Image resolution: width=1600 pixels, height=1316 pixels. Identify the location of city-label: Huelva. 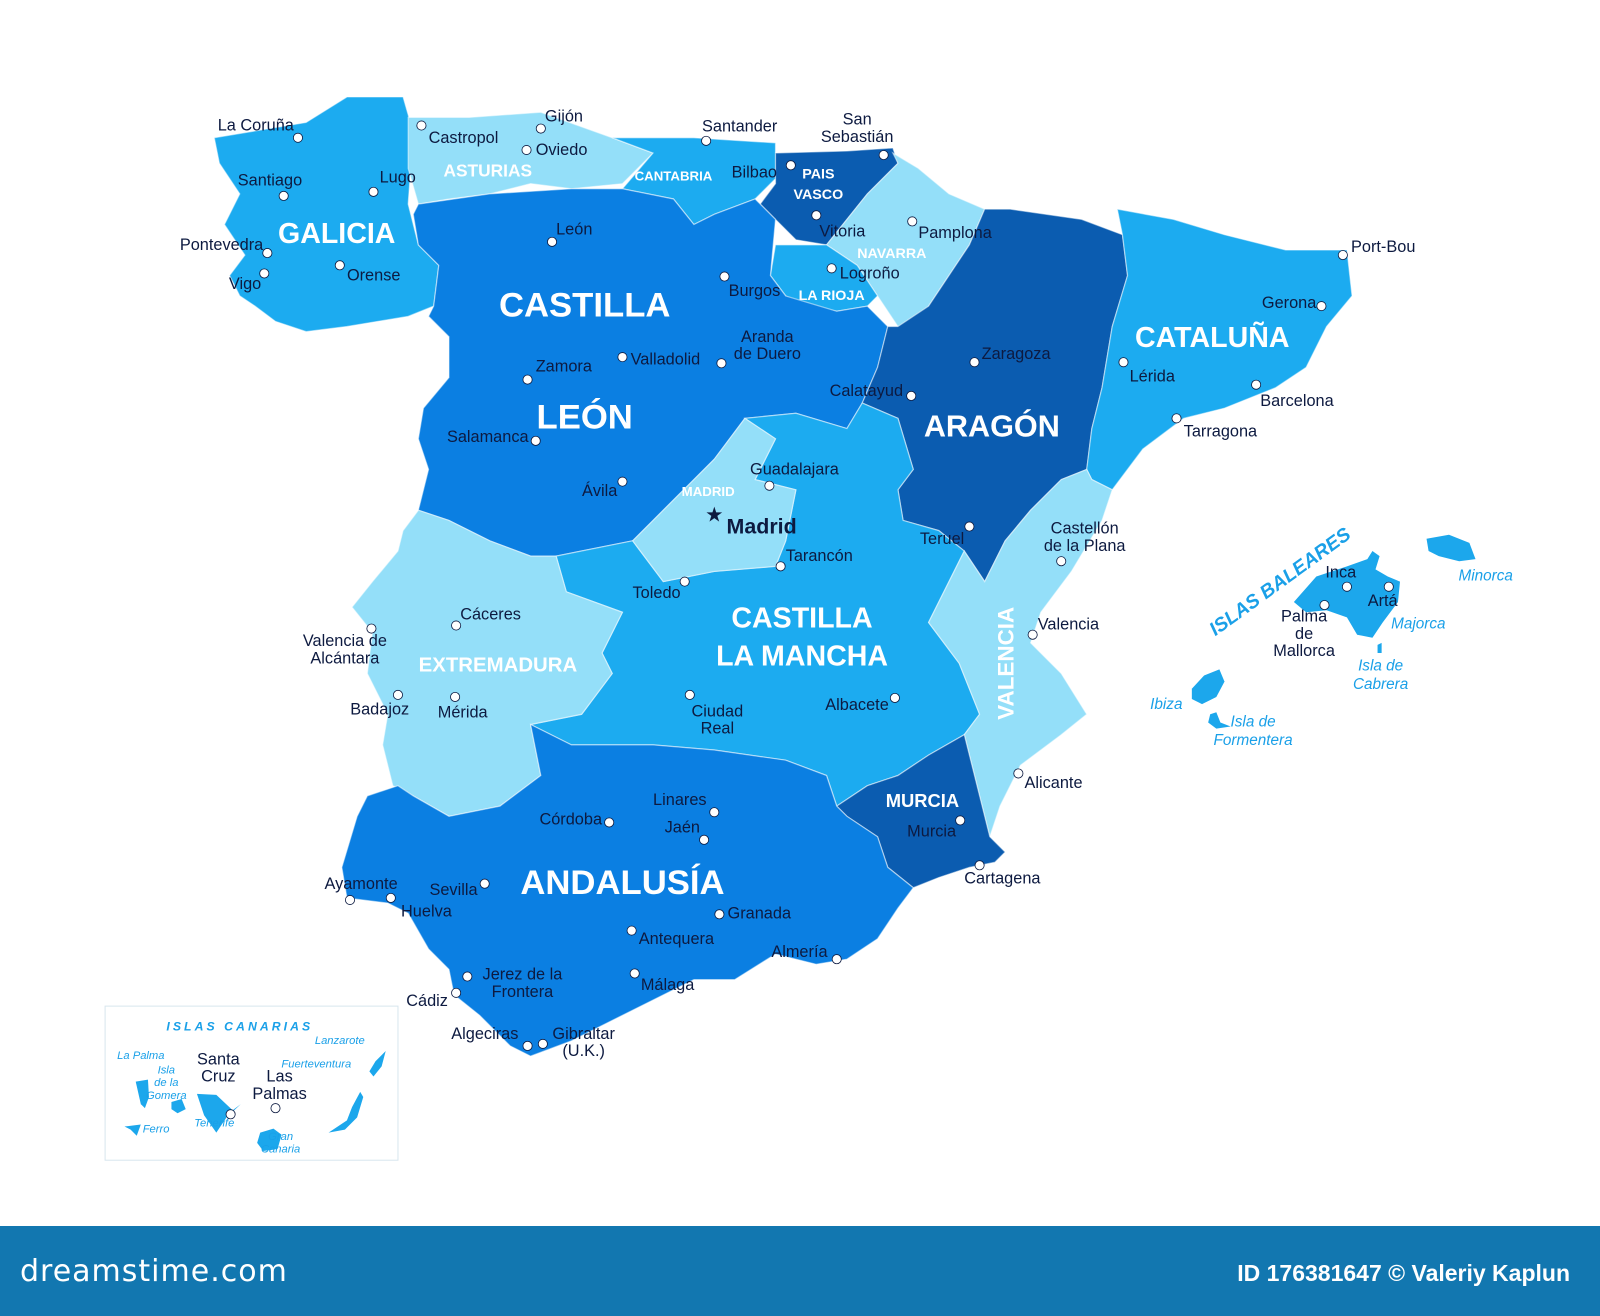
(427, 911).